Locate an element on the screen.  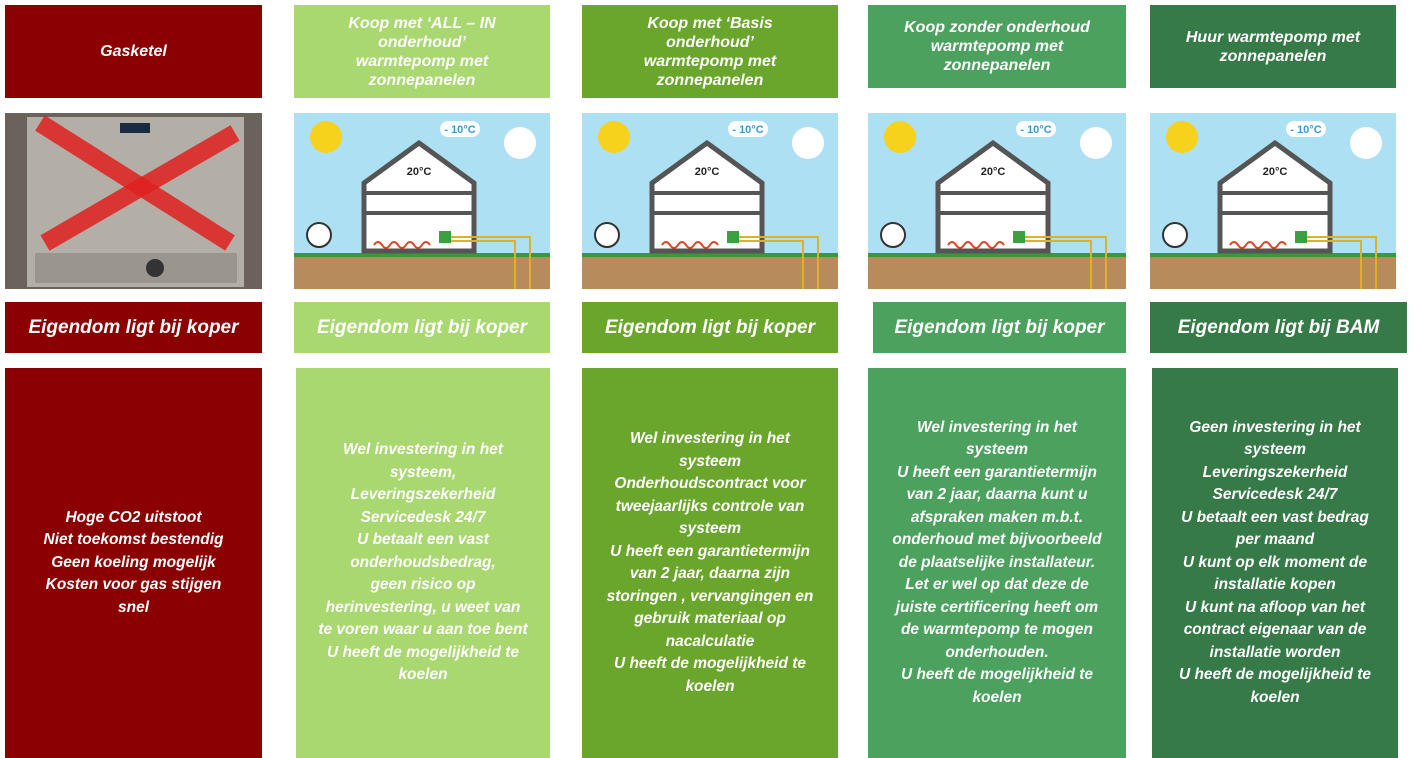
column-header: Gasketel is located at coordinates (133, 51).